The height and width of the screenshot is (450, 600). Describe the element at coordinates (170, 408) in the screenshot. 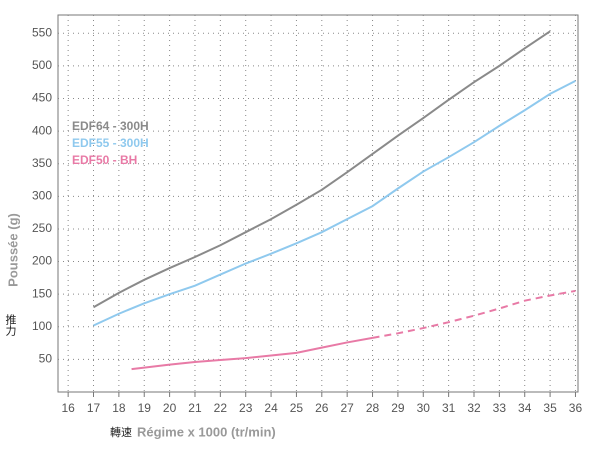

I see `x-tick-label: 20` at that location.